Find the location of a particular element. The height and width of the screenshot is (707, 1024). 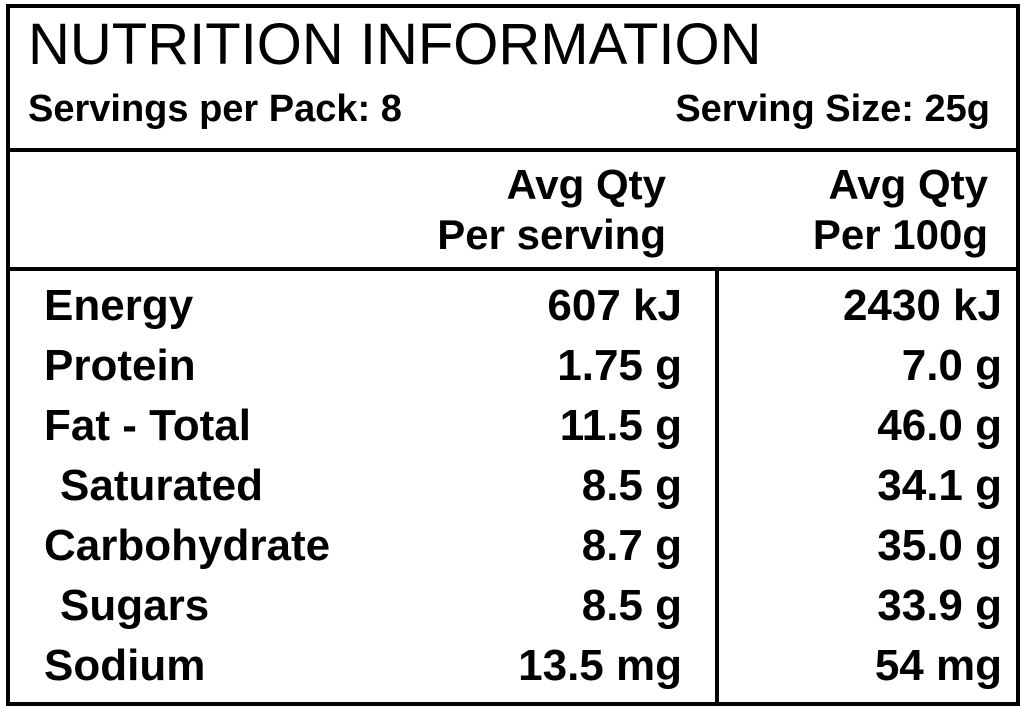

per-100g-value: 34.1 g is located at coordinates (939, 485).